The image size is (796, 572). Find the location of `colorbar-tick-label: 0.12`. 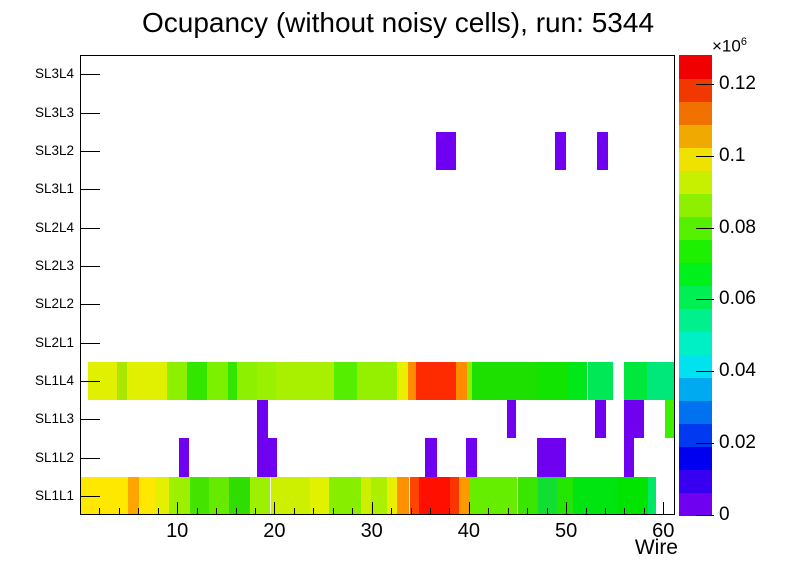

colorbar-tick-label: 0.12 is located at coordinates (737, 83).